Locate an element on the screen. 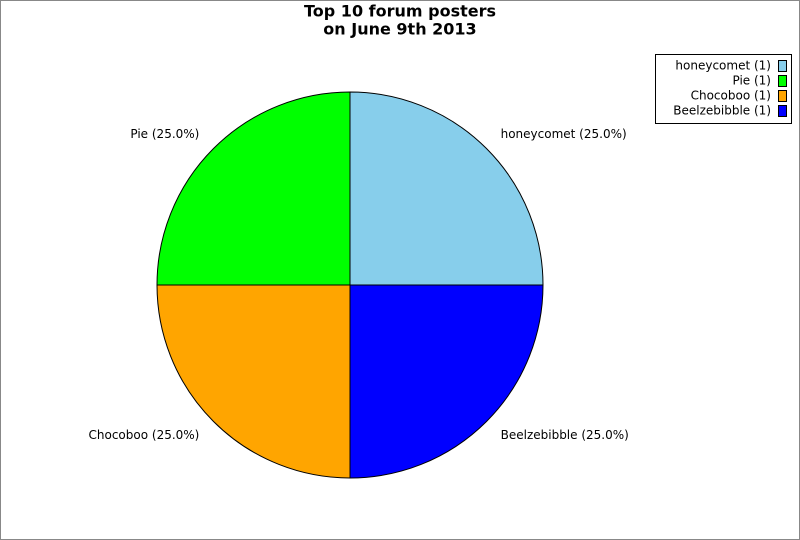  legend-label: Chocoboo (1) is located at coordinates (731, 96).